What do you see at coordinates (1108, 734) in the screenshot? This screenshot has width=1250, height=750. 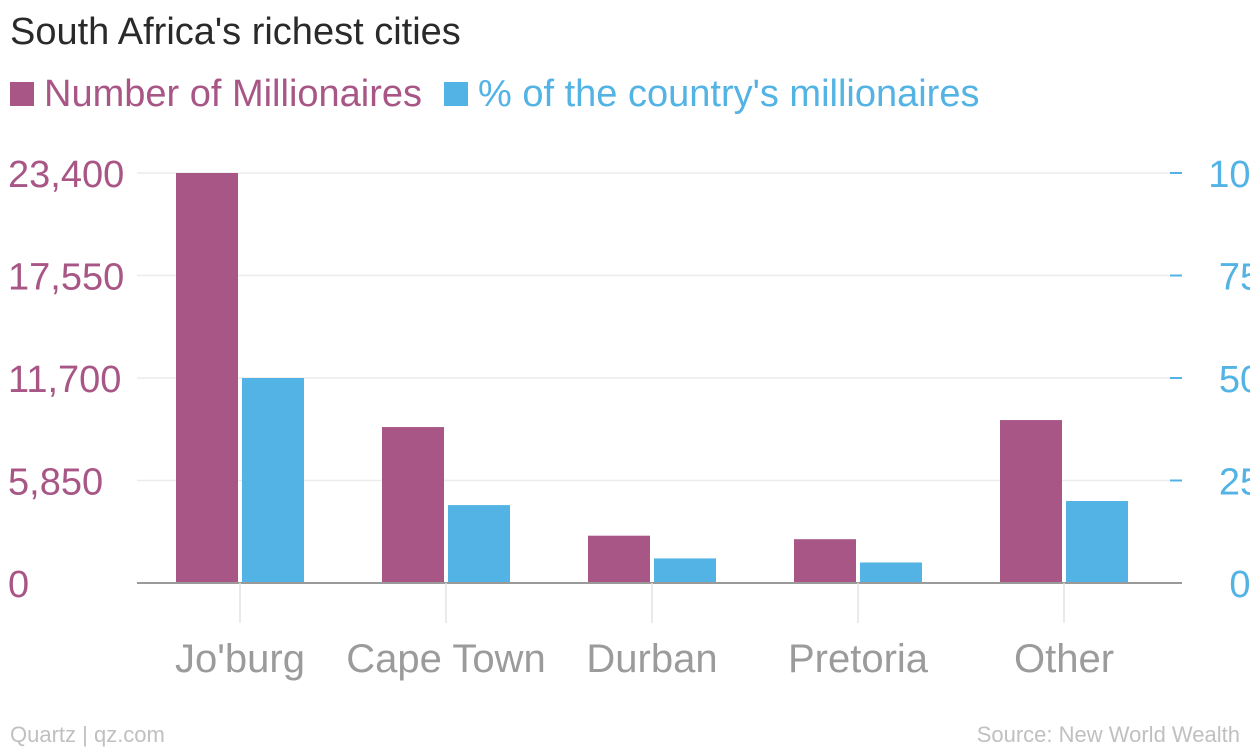 I see `footer-source: Source: New World Wealth` at bounding box center [1108, 734].